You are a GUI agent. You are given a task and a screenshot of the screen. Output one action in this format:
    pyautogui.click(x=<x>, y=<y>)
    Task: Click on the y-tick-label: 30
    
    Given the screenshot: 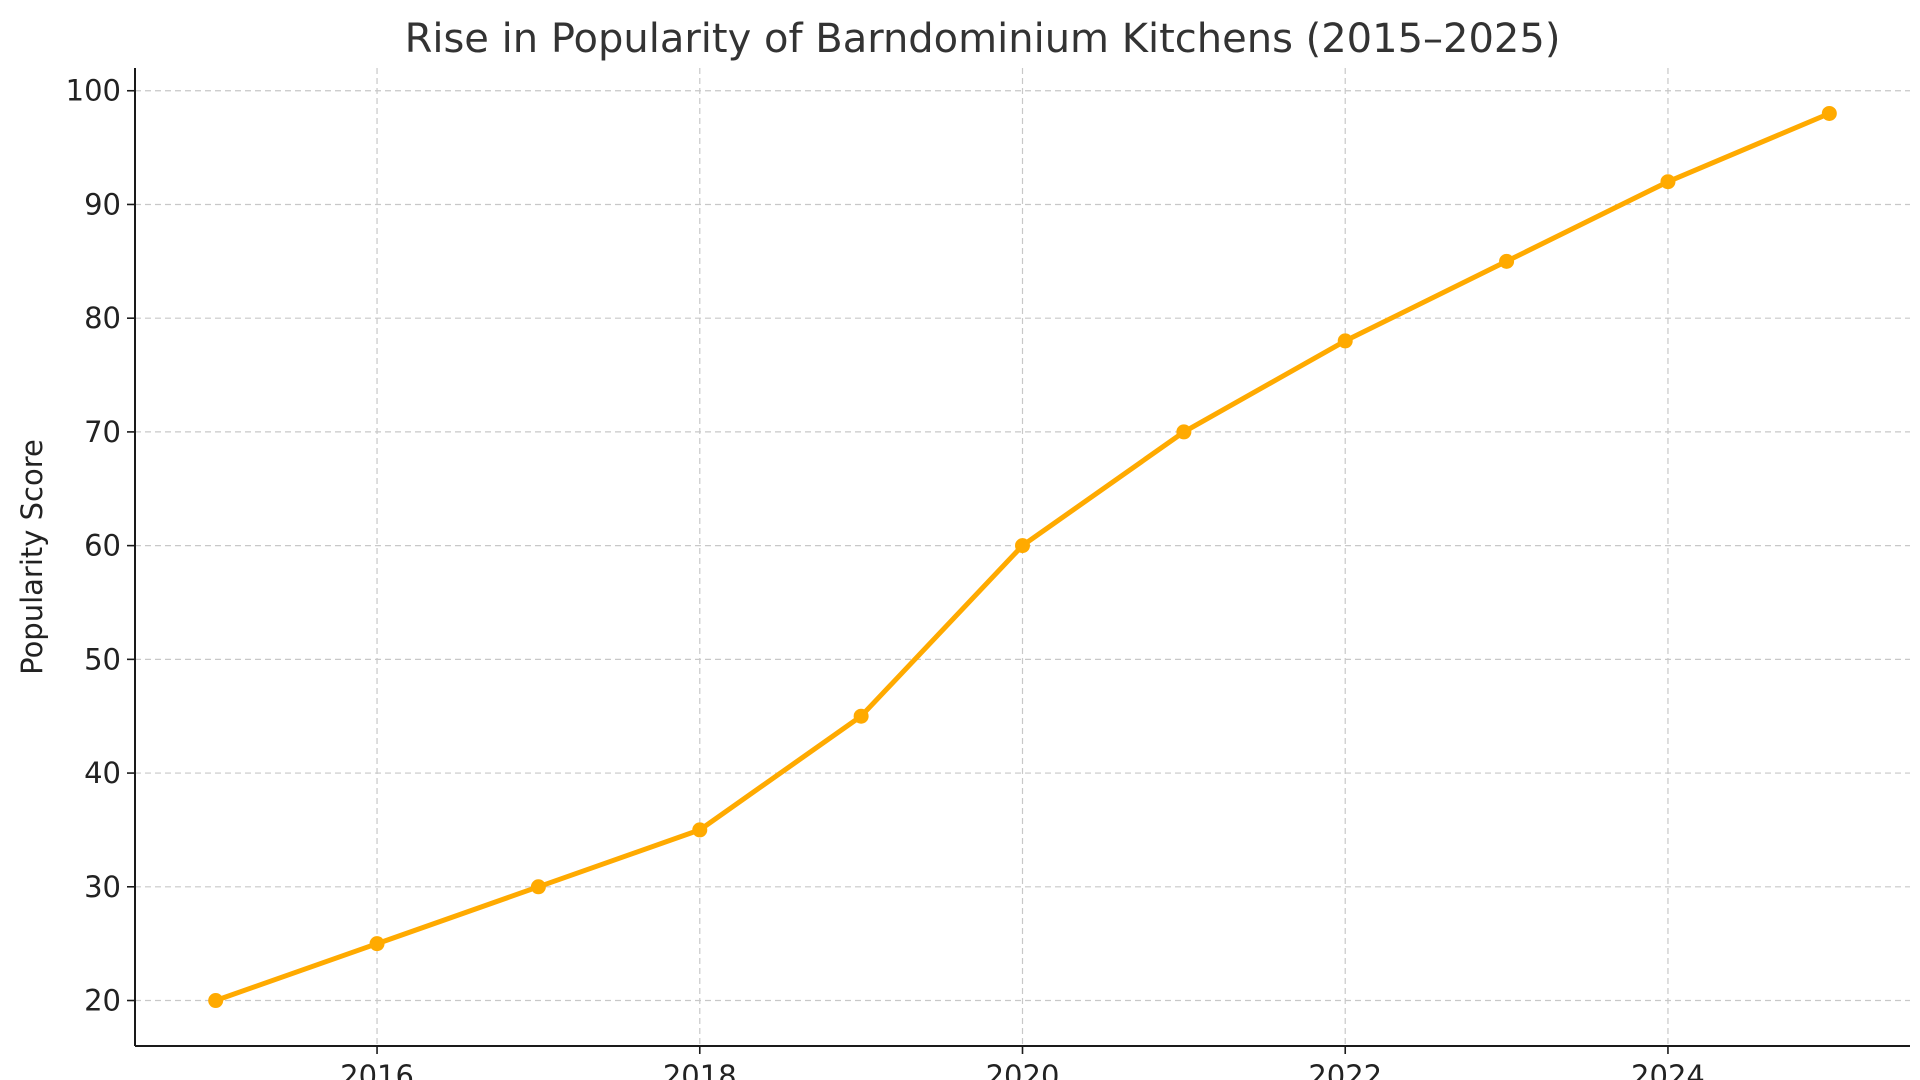 What is the action you would take?
    pyautogui.click(x=102, y=887)
    